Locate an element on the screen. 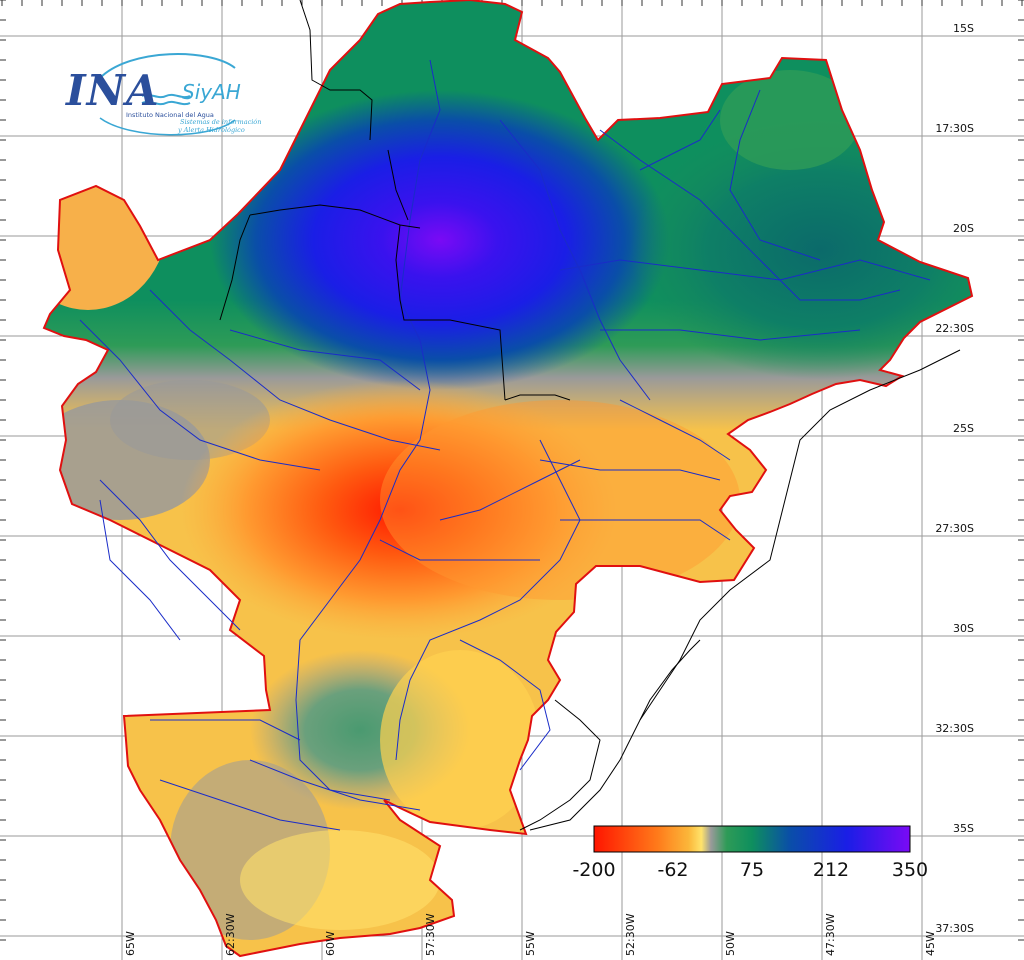 The image size is (1024, 960). longitude-label: 65W is located at coordinates (130, 943).